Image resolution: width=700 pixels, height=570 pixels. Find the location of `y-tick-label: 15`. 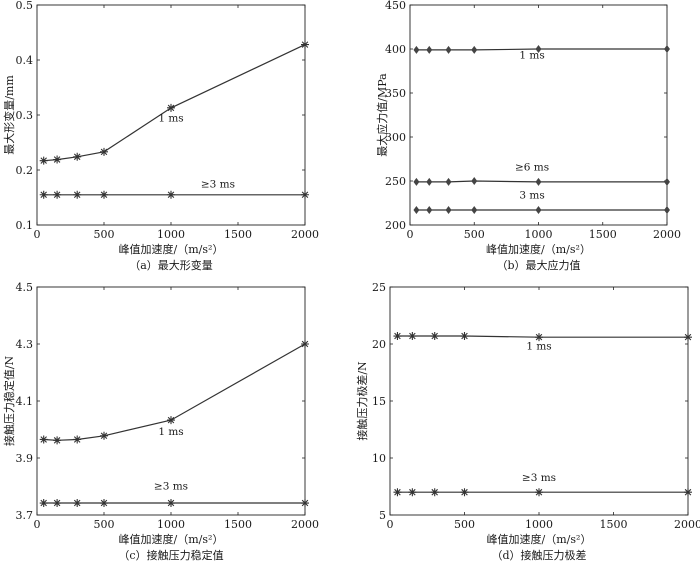

y-tick-label: 15 is located at coordinates (379, 401).